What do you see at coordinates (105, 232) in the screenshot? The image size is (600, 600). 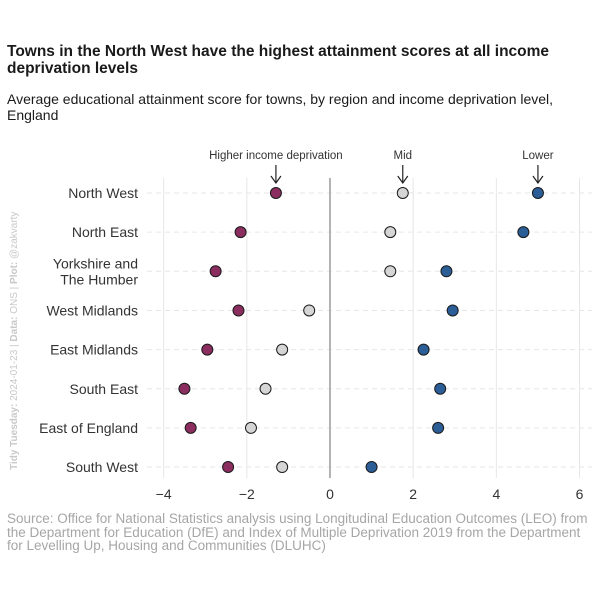 I see `category-label-north-east: North East` at bounding box center [105, 232].